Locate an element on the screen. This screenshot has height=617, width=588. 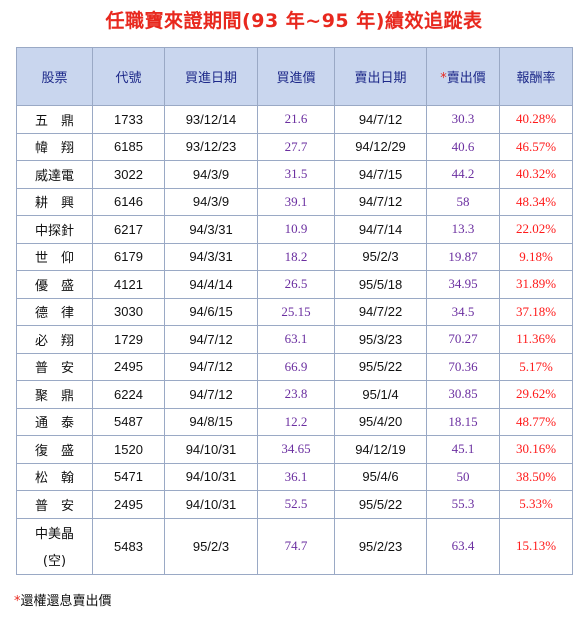
table-row: 通 泰 5487 94/8/15 12.2 95/4/20 18.15 48.77% is located at coordinates (294, 421).